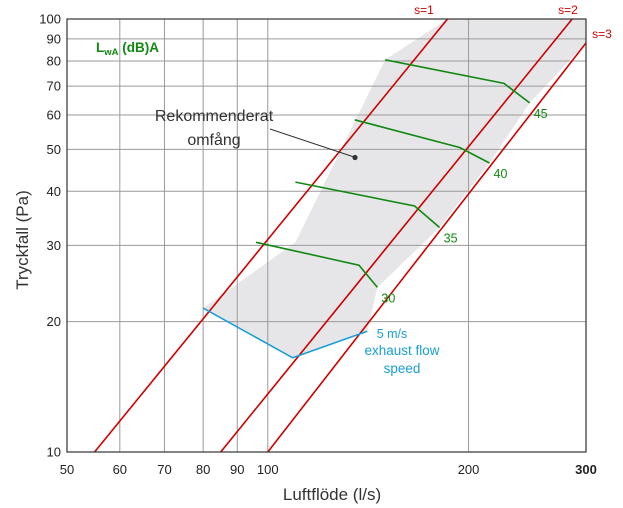 The height and width of the screenshot is (508, 623). I want to click on slope-label-s2: s=2, so click(568, 10).